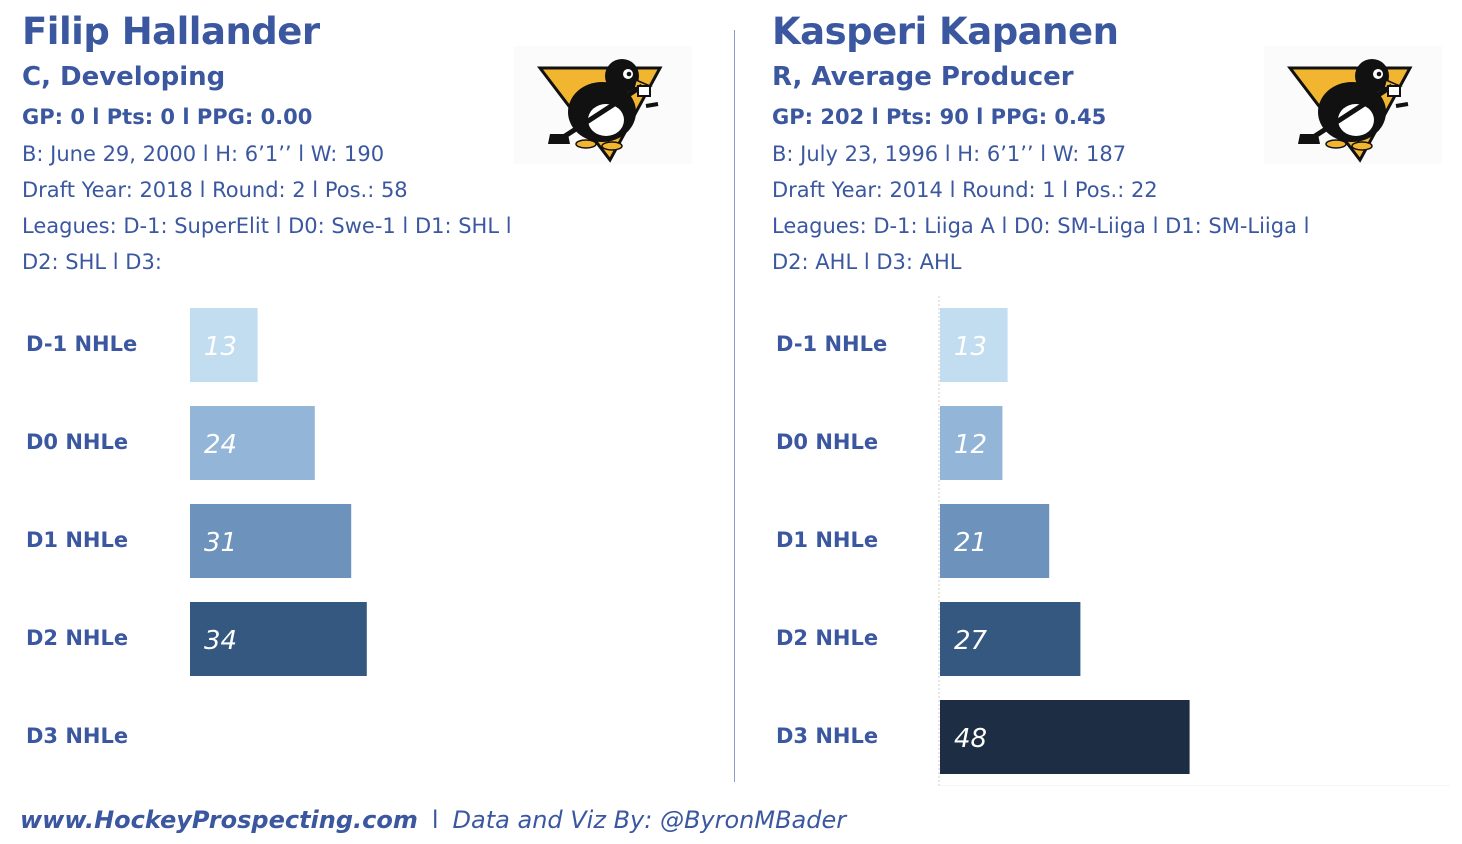  I want to click on footer-separator: l, so click(435, 820).